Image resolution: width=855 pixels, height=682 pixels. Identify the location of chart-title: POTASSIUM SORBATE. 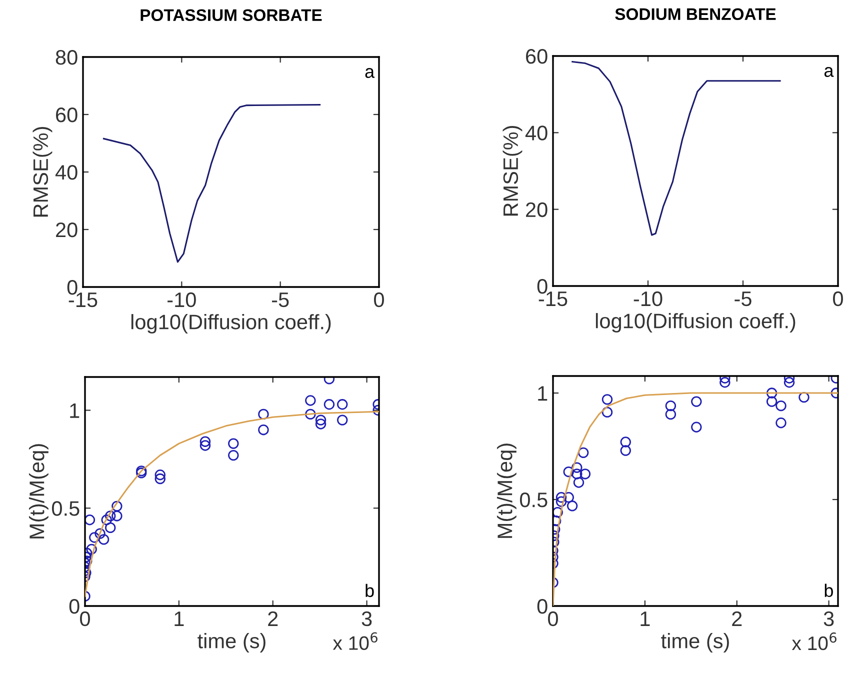
(231, 15).